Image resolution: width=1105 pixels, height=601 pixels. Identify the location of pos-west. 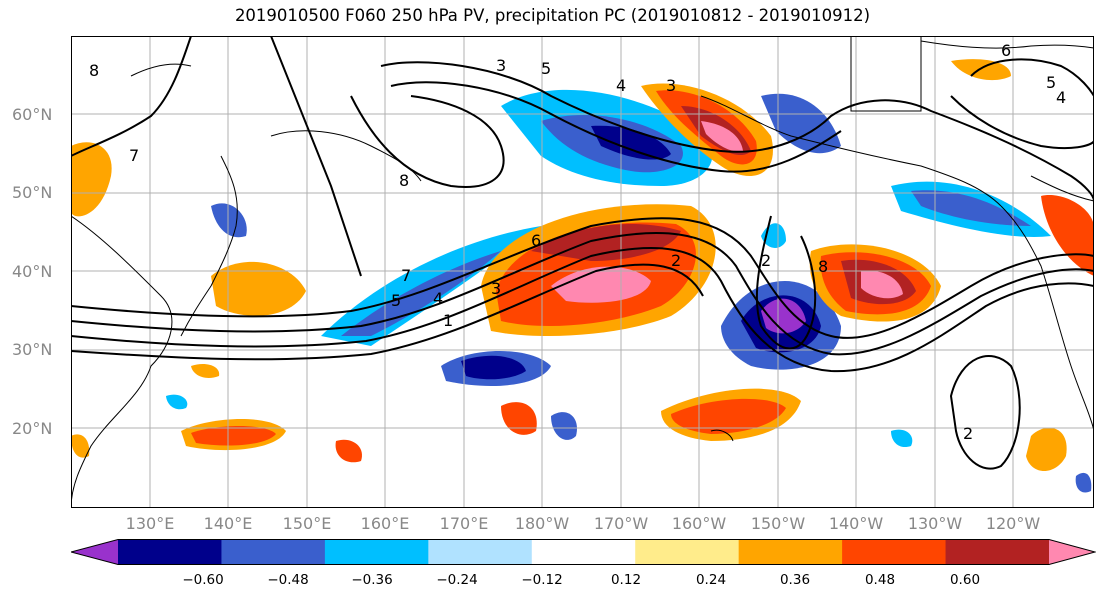
(91, 179).